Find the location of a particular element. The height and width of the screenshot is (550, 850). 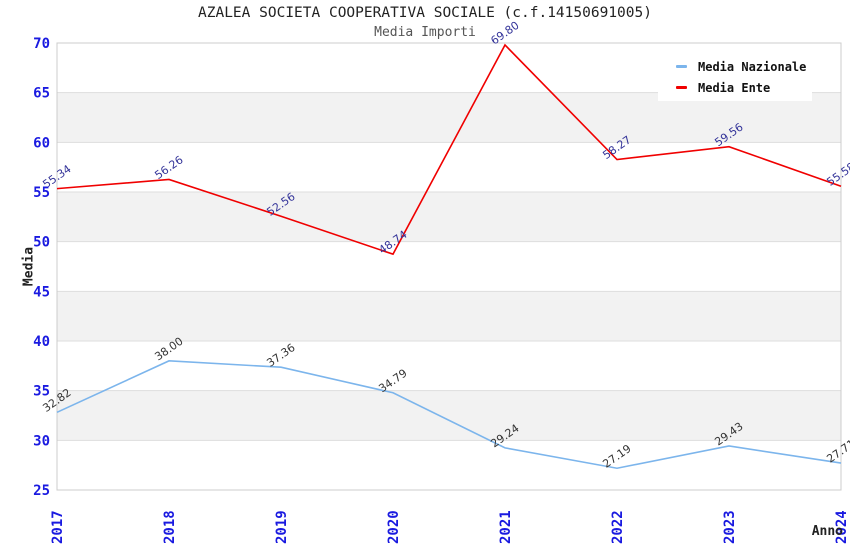

x-tick-label-2019: 2019 is located at coordinates (282, 527).